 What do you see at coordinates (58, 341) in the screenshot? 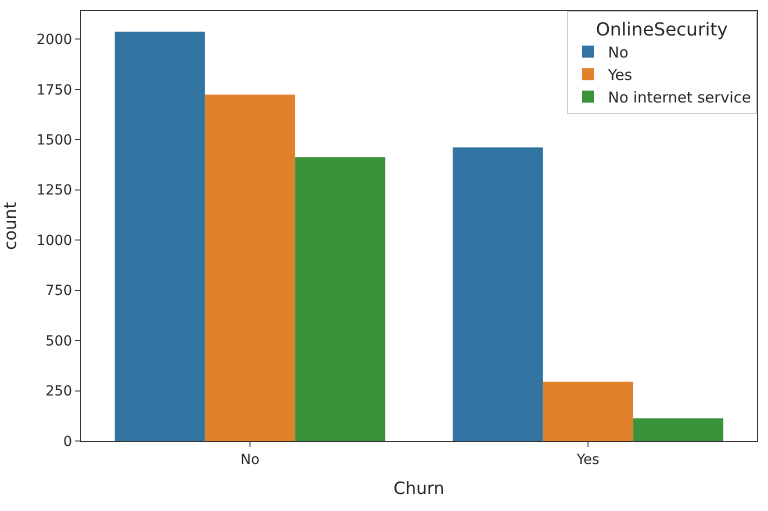
I see `y-tick-label: 500` at bounding box center [58, 341].